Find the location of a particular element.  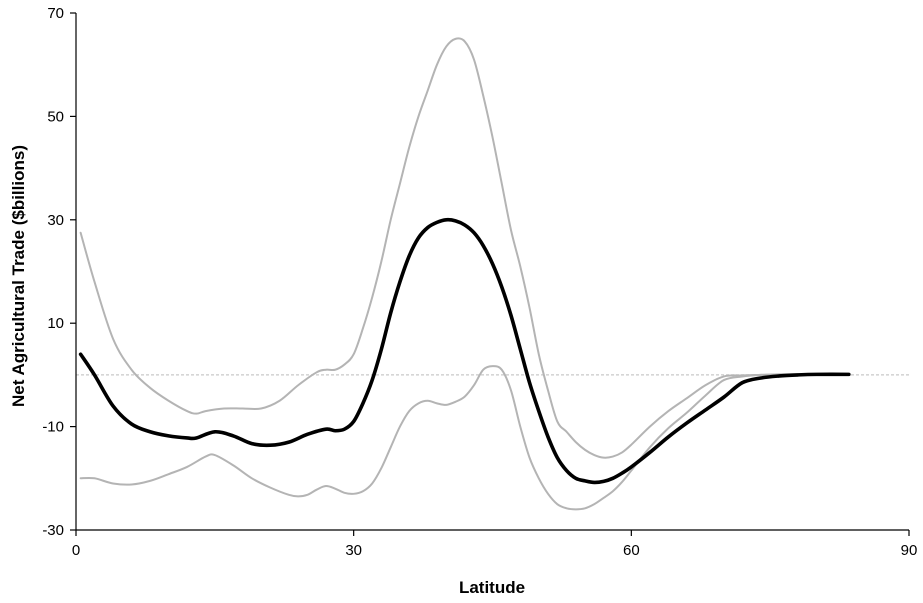

y-tick-label: 70 is located at coordinates (55, 13).